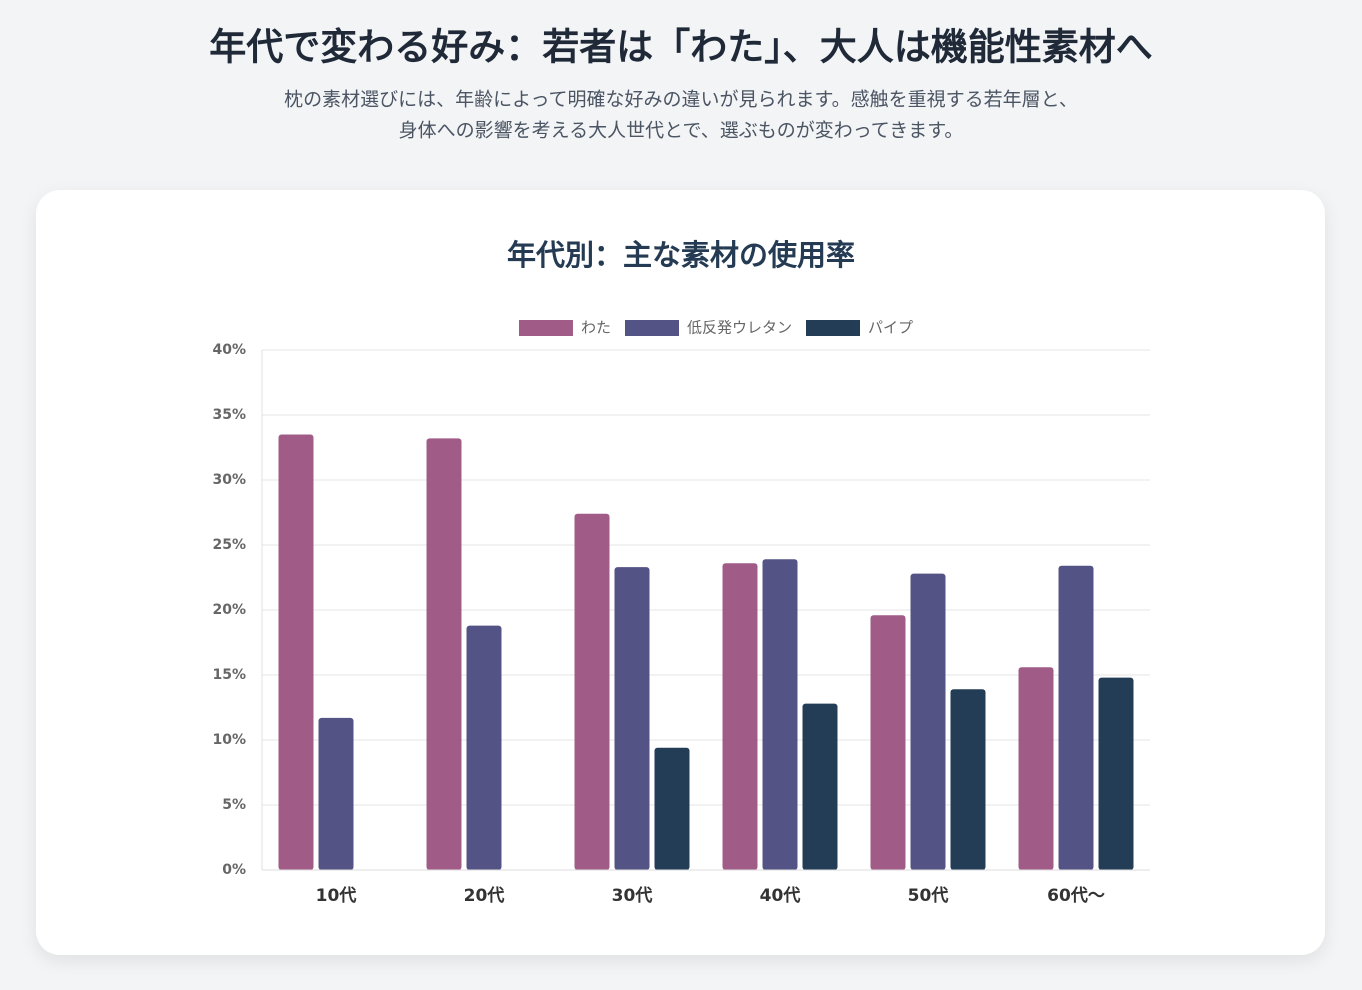 This screenshot has width=1362, height=990. What do you see at coordinates (234, 805) in the screenshot?
I see `y-tick-label: 5%` at bounding box center [234, 805].